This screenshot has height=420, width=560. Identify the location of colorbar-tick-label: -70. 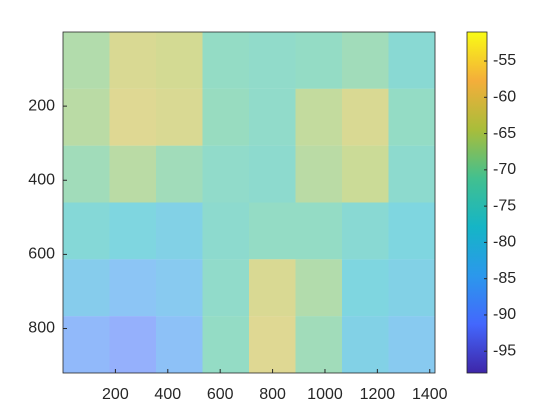
(504, 169).